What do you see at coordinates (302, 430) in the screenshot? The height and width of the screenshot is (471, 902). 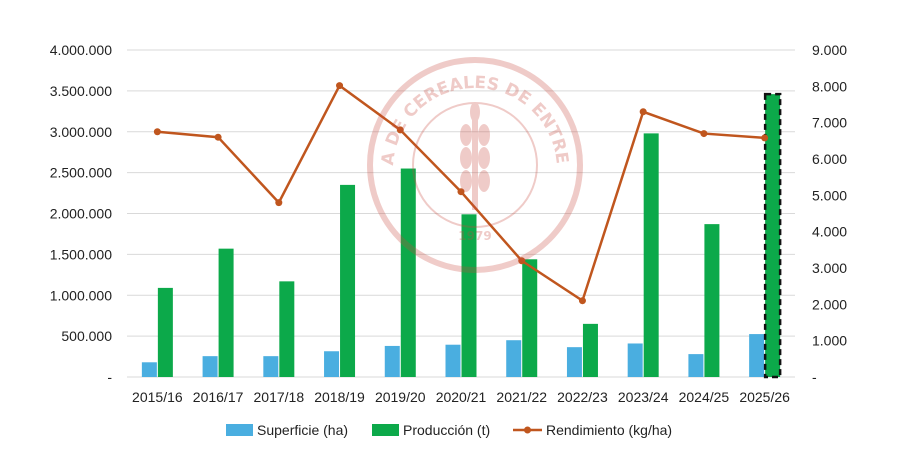 I see `legend-label-superficie: Superficie (ha)` at bounding box center [302, 430].